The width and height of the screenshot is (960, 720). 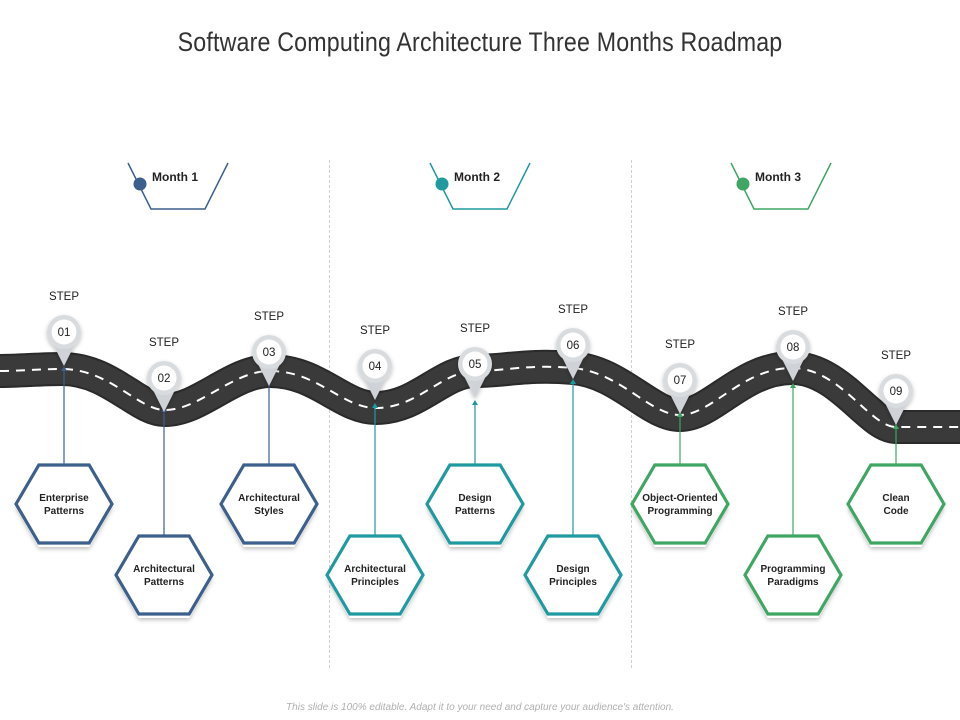 I want to click on step-hexagon: Enterprise Patterns, so click(x=64, y=505).